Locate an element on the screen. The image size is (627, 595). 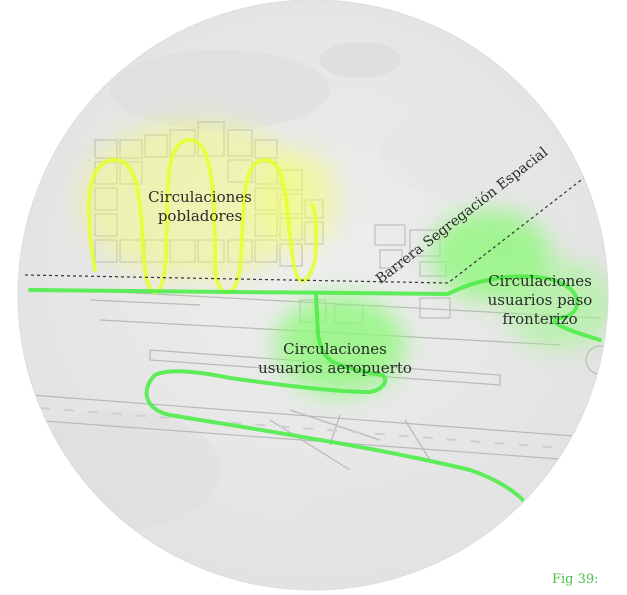
label-line: usuarios paso is located at coordinates (540, 300).